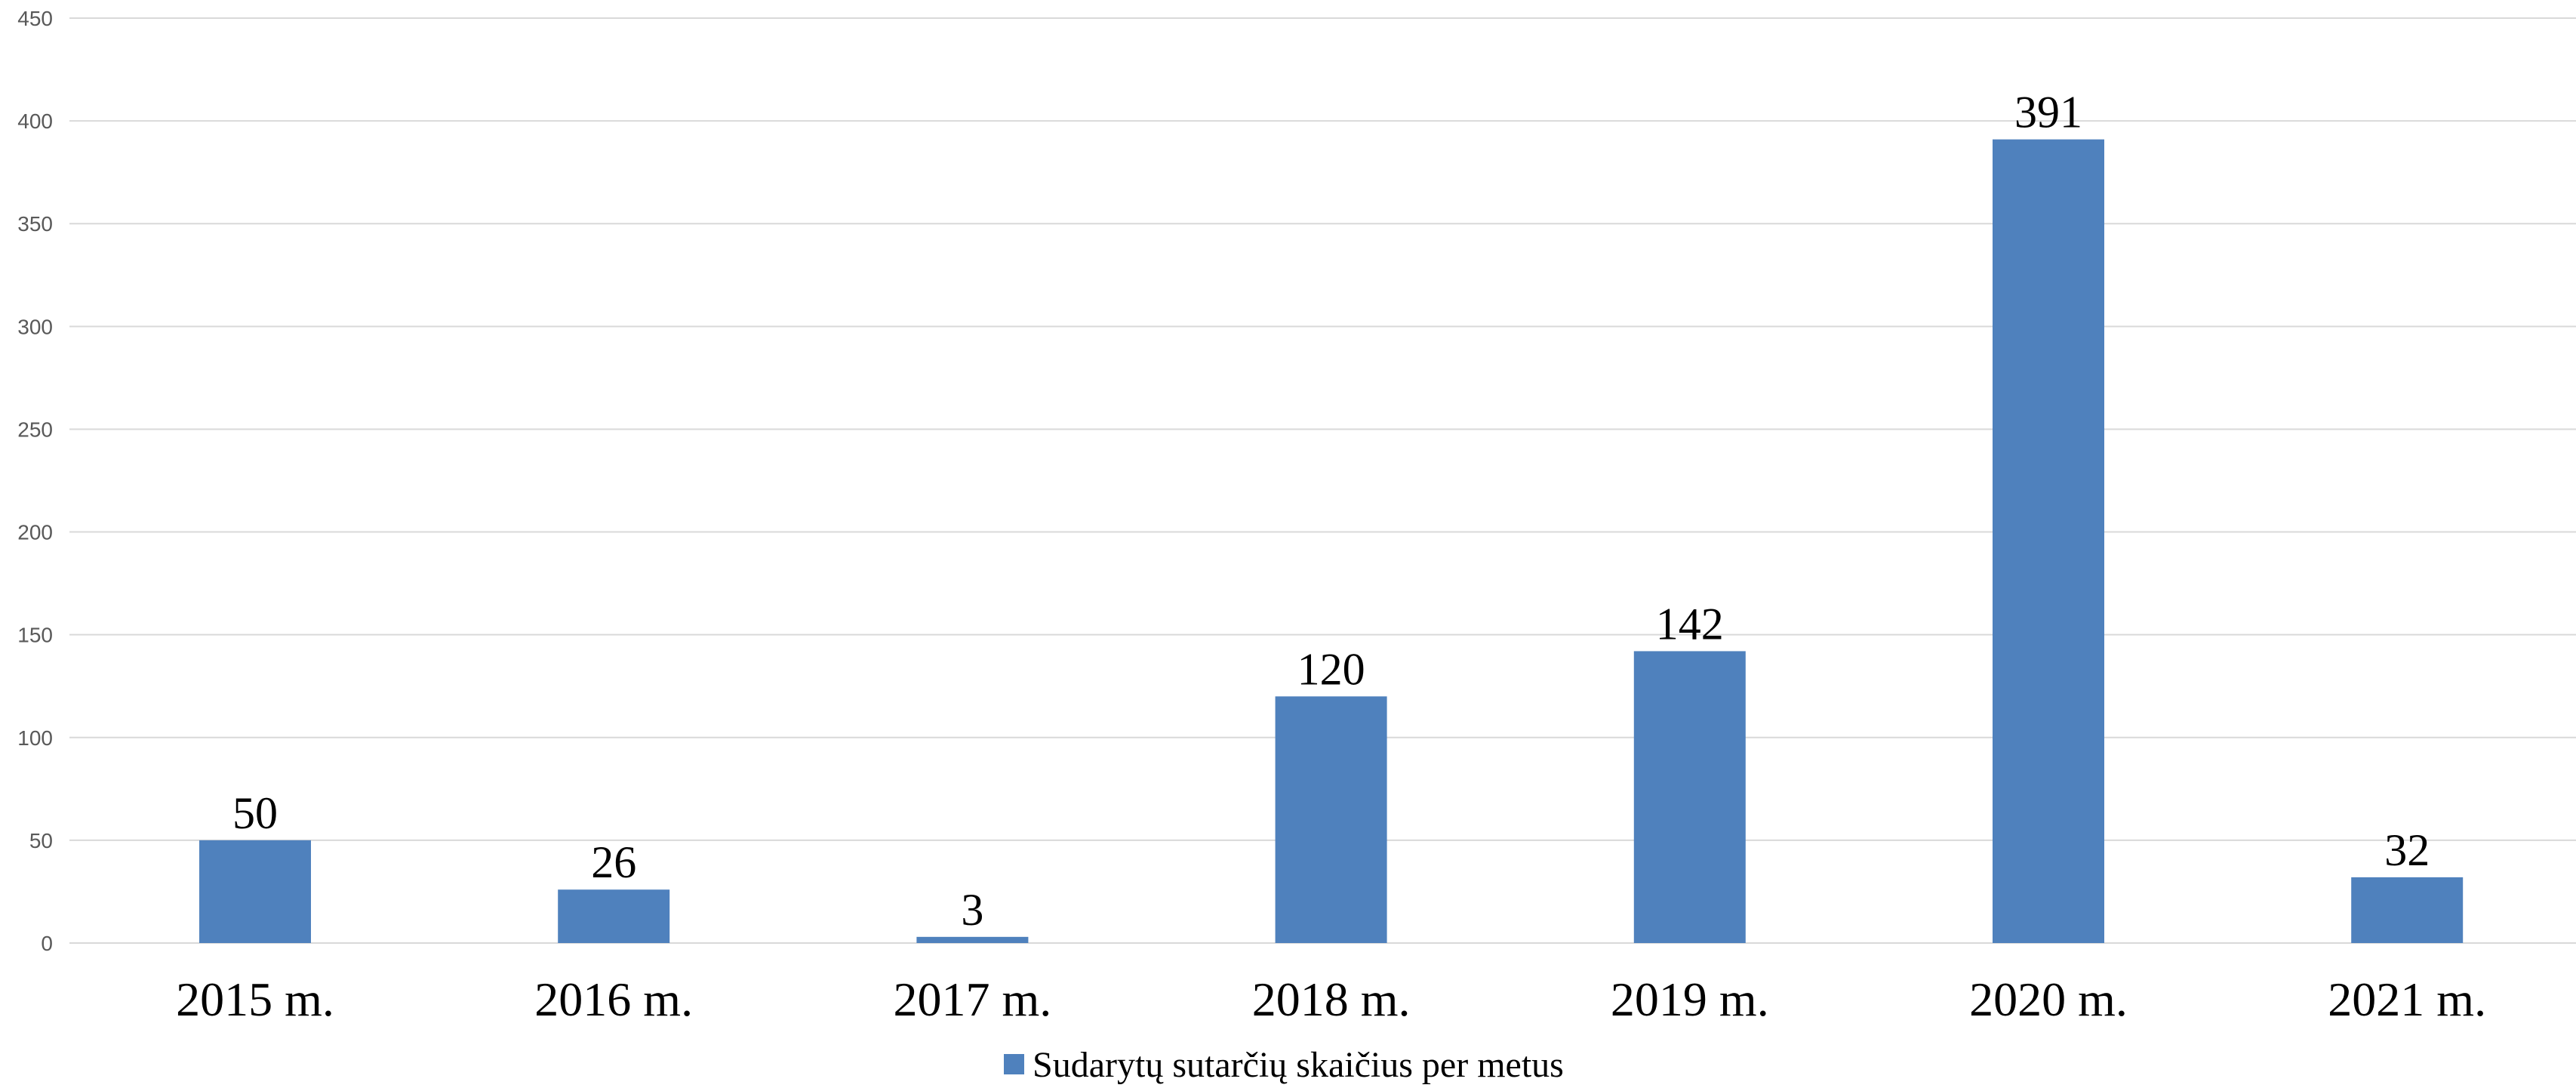 This screenshot has width=2576, height=1088. I want to click on x-tick-label: 2018 m., so click(1331, 999).